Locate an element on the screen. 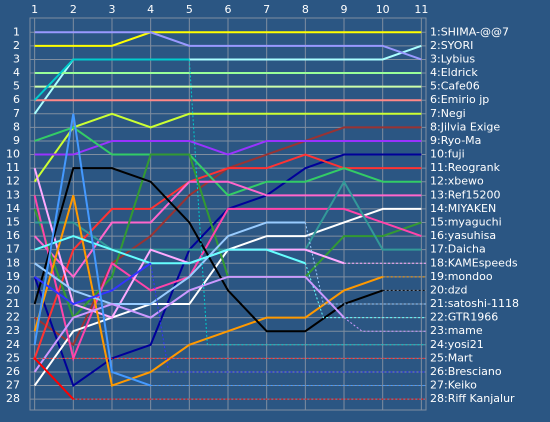 The width and height of the screenshot is (550, 422). y-tick-label: 7 is located at coordinates (16, 113).